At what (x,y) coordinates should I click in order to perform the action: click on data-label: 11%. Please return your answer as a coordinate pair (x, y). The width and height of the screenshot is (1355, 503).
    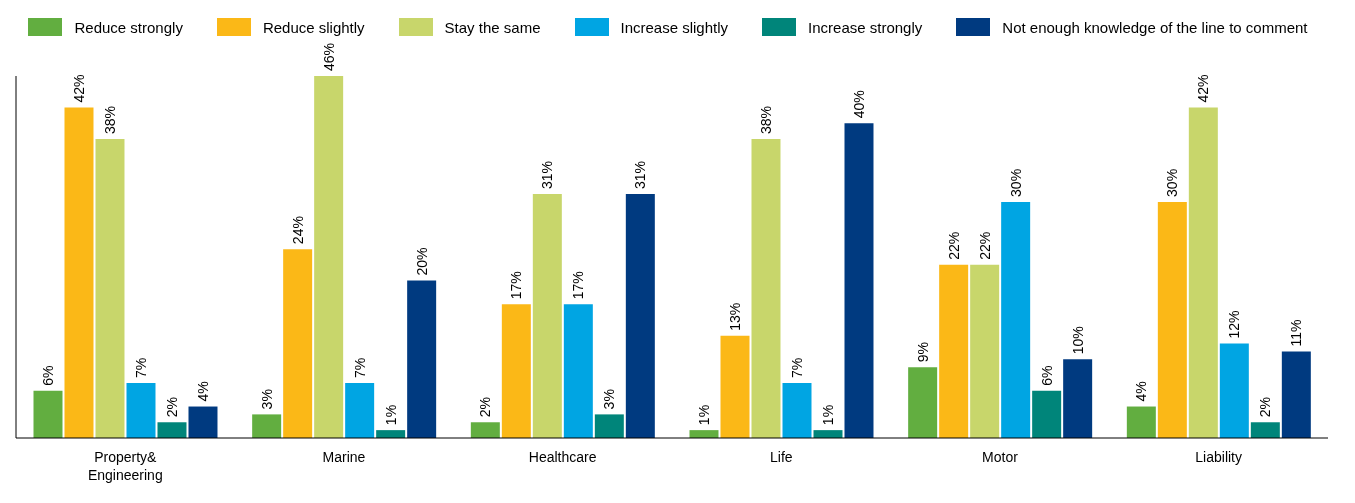
    Looking at the image, I should click on (1296, 333).